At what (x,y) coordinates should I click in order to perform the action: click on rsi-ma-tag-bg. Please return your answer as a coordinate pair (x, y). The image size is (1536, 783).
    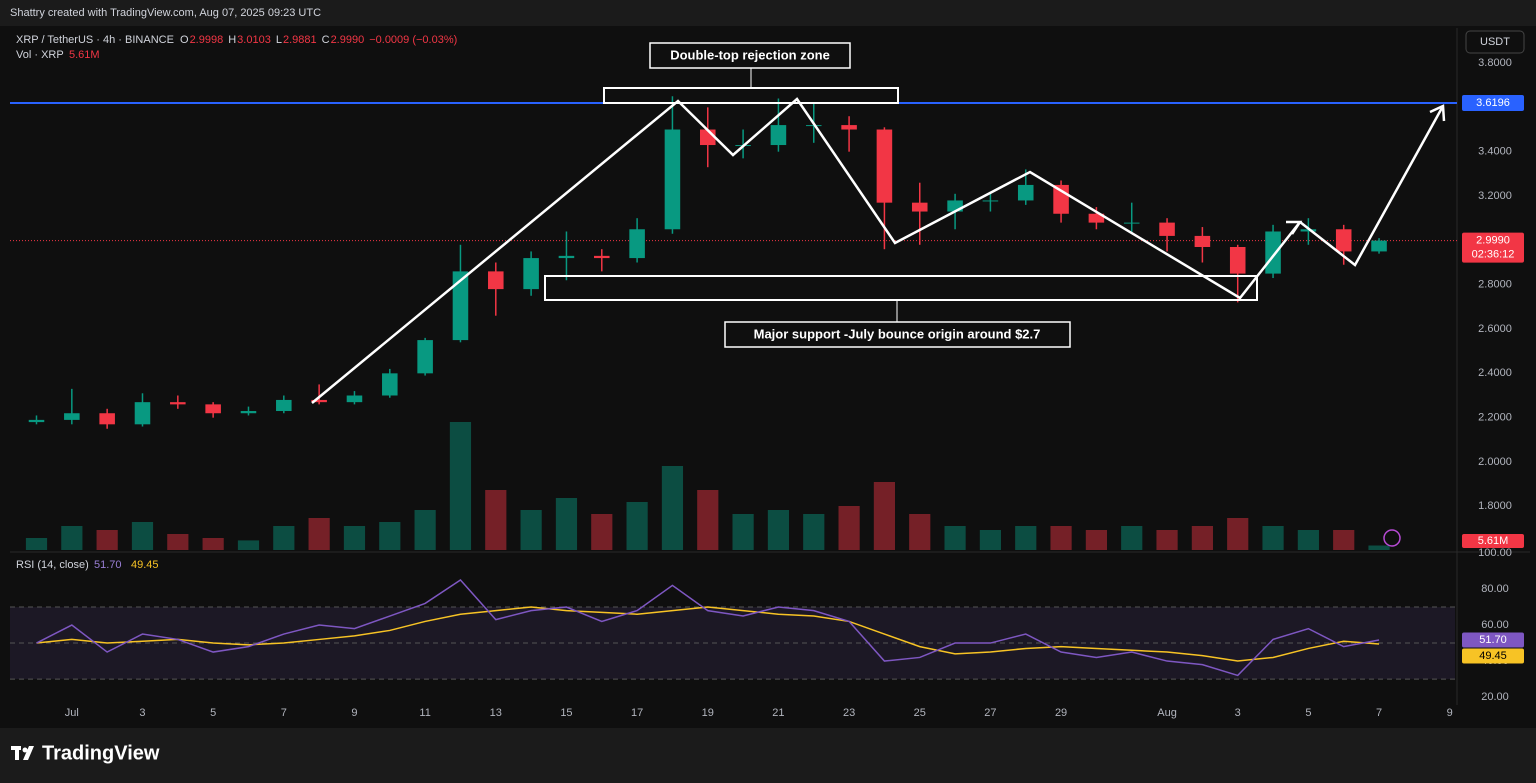
    Looking at the image, I should click on (1493, 656).